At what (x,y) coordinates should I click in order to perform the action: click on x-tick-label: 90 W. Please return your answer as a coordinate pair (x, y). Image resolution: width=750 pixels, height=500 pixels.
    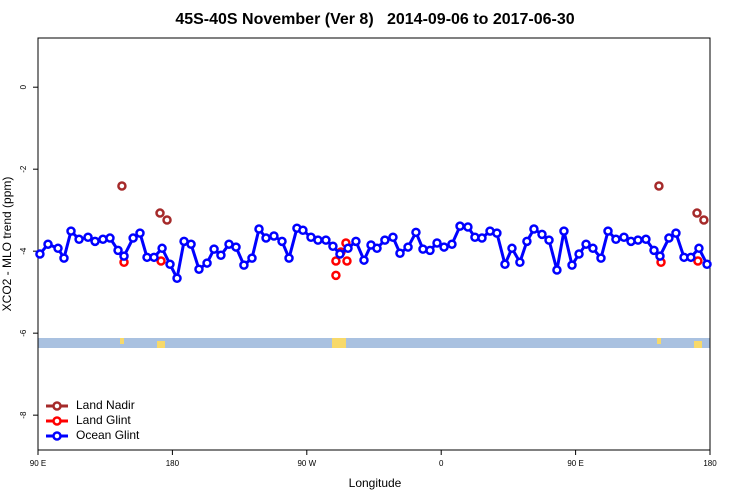
    Looking at the image, I should click on (306, 463).